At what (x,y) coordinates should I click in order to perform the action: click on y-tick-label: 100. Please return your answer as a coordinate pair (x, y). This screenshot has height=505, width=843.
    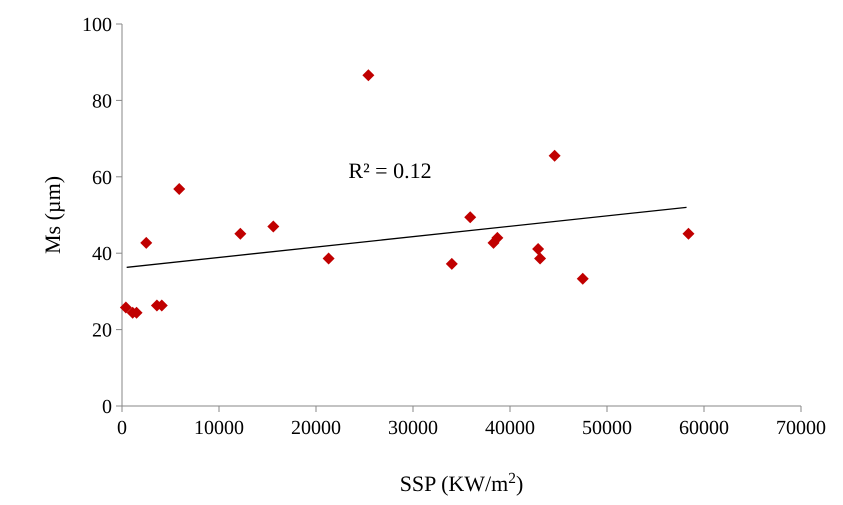
    Looking at the image, I should click on (97, 25).